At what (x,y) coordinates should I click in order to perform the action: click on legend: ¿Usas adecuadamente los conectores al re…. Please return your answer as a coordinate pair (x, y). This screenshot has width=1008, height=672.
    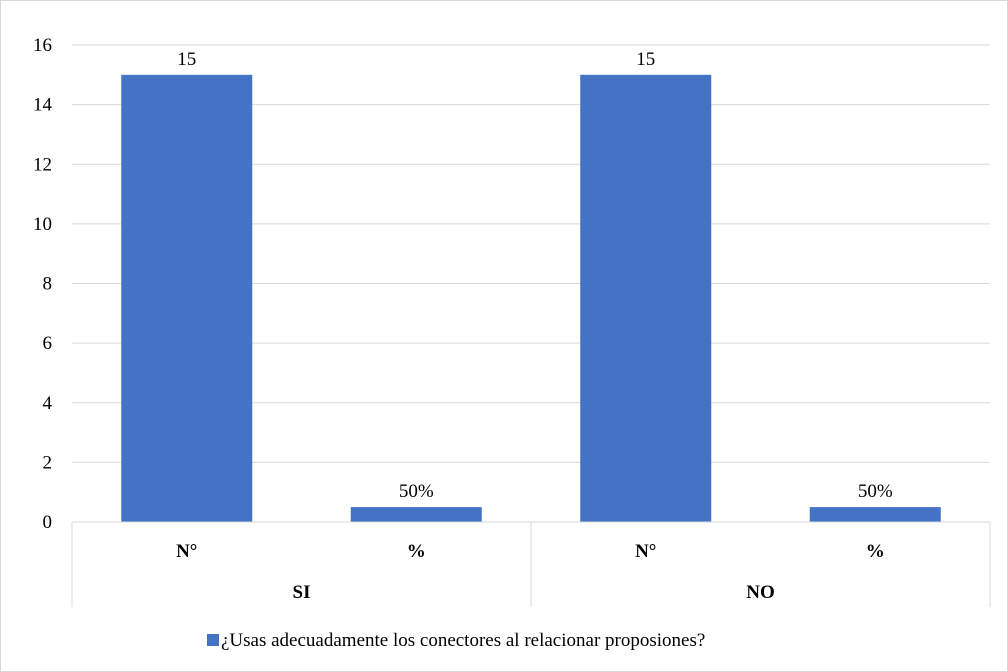
    Looking at the image, I should click on (456, 640).